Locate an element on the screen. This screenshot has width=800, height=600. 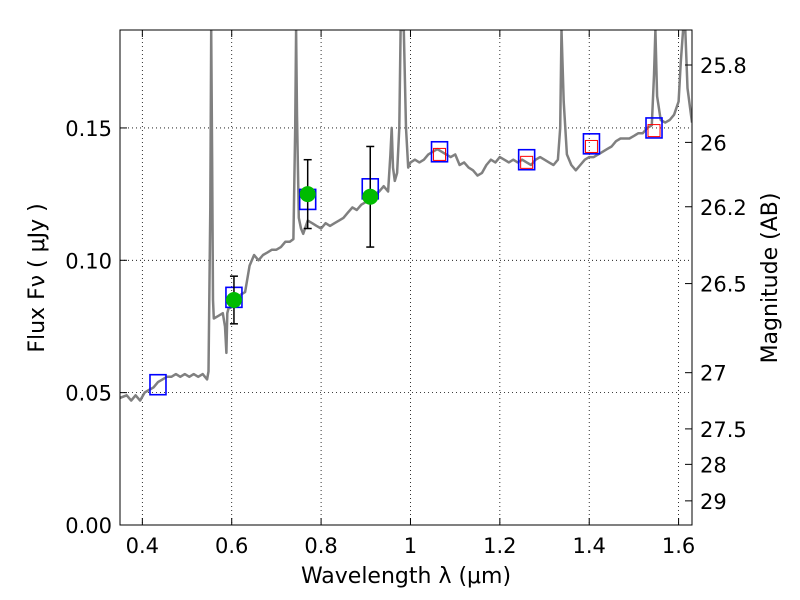
magnitude-tick-label: 29 is located at coordinates (713, 502).